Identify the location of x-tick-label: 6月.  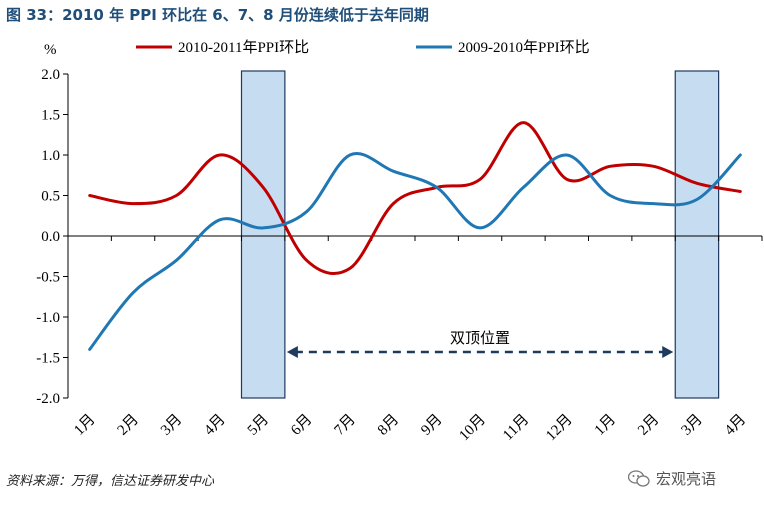
(301, 425).